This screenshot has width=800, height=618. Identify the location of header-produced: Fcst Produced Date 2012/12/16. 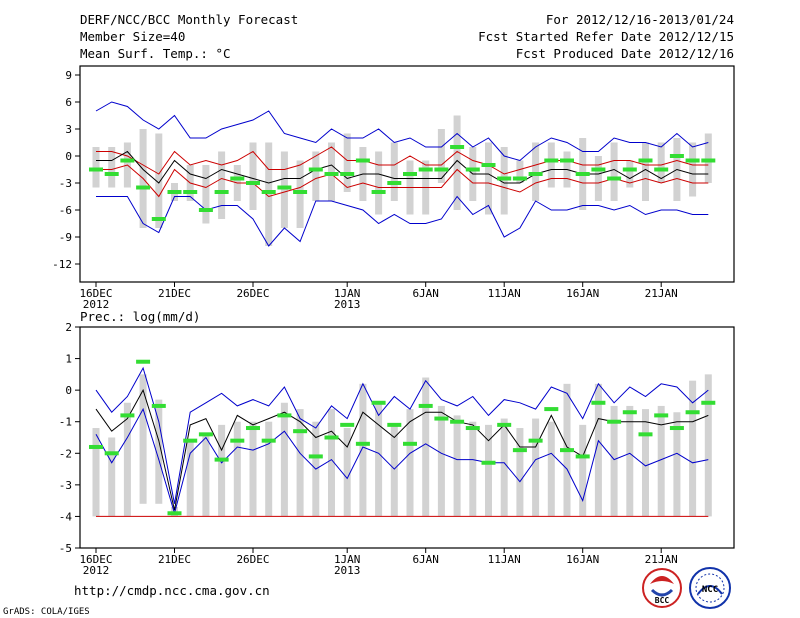
(625, 53).